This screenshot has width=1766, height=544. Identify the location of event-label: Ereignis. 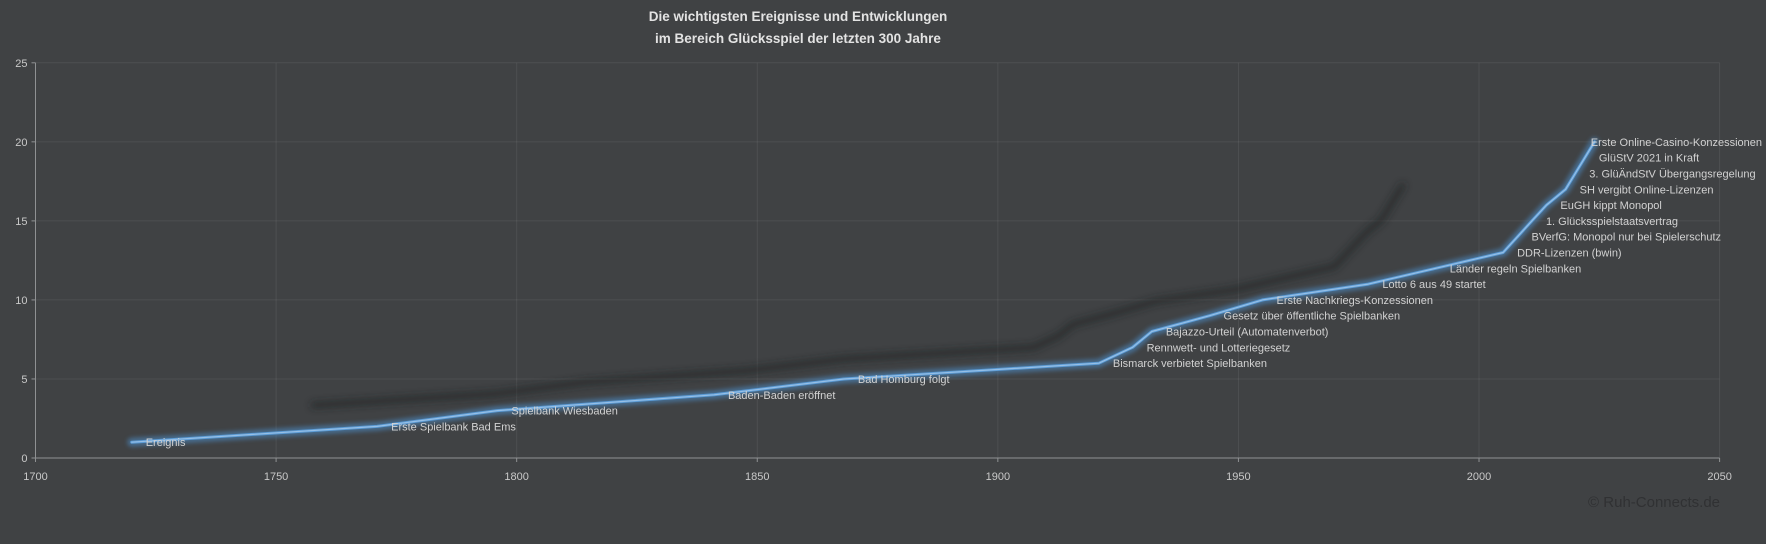
(166, 443).